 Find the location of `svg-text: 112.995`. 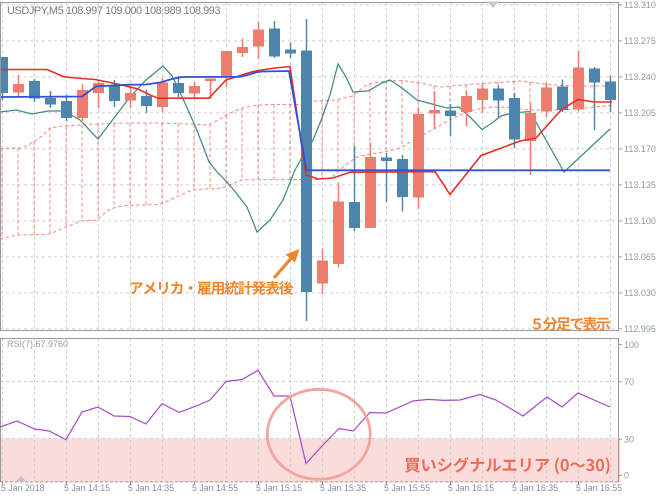

svg-text: 112.995 is located at coordinates (640, 329).